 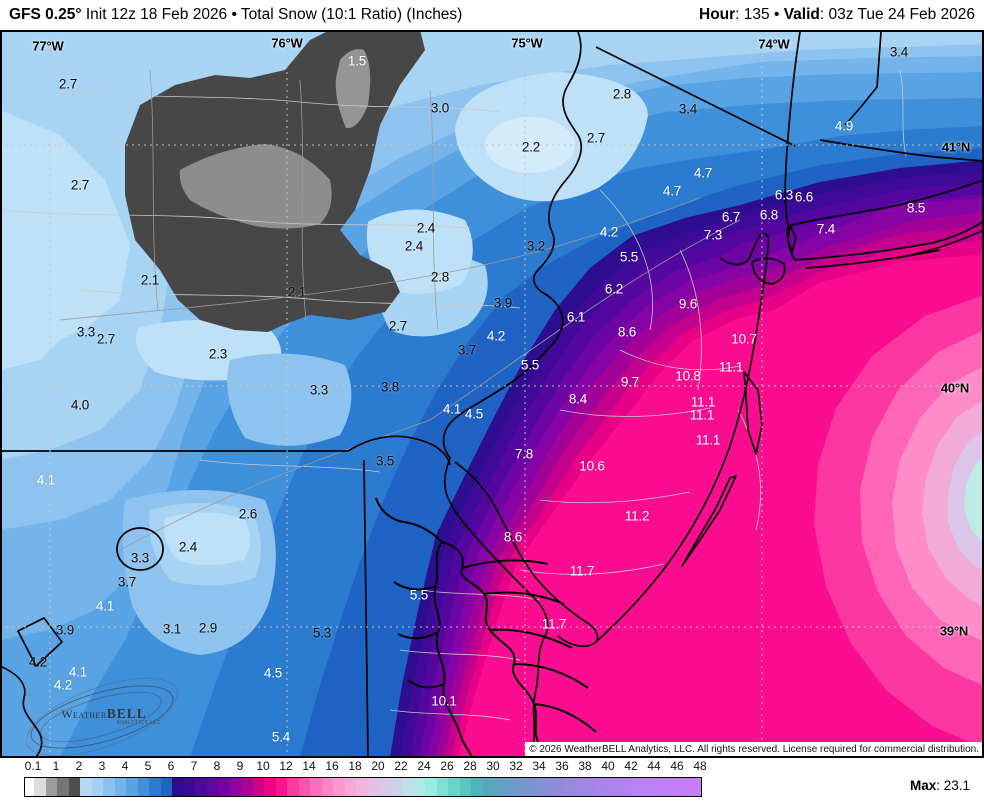 What do you see at coordinates (40, 642) in the screenshot?
I see `dc-boundary` at bounding box center [40, 642].